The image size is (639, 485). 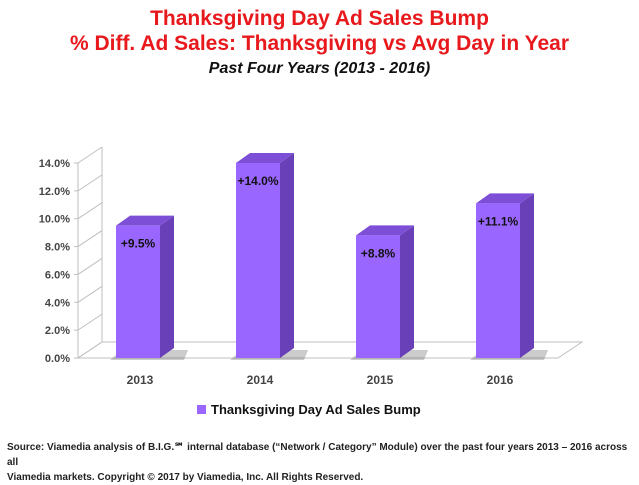 I want to click on bar-2015: +8.8%, so click(x=389, y=292).